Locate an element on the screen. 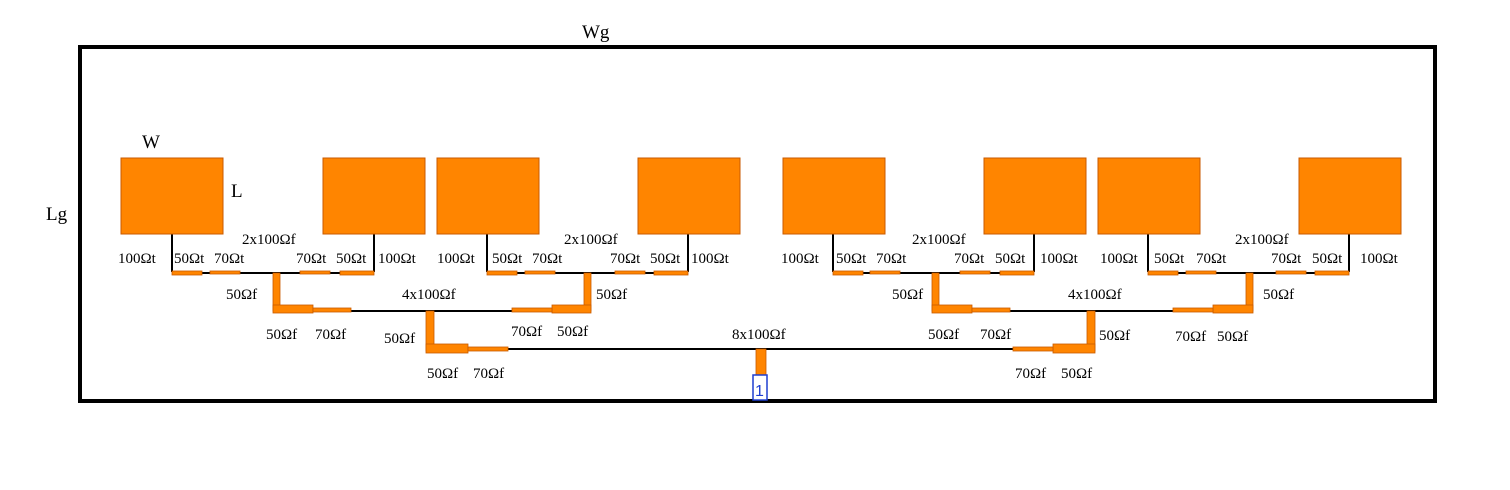 The image size is (1510, 490). level3-label: 8x100Ωf is located at coordinates (759, 335).